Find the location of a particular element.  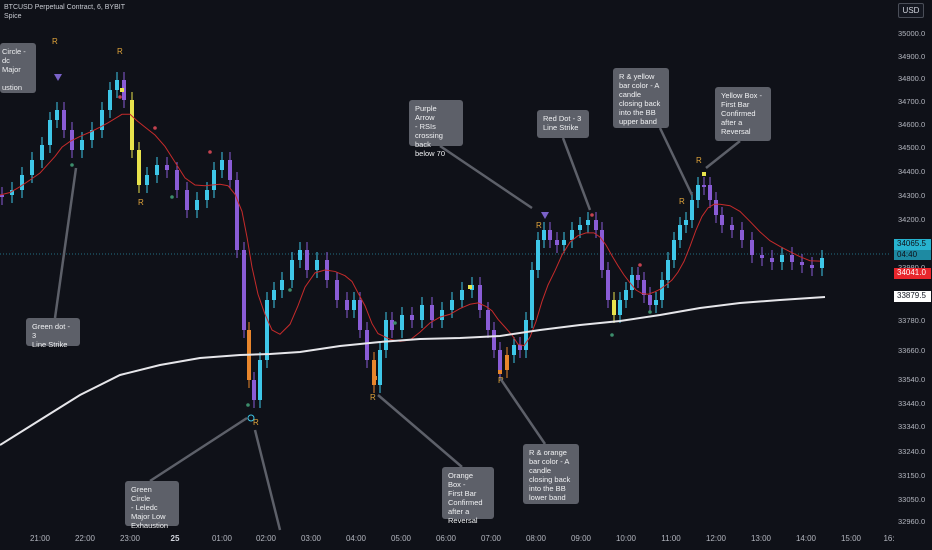

green-circle-marker is located at coordinates (251, 418).